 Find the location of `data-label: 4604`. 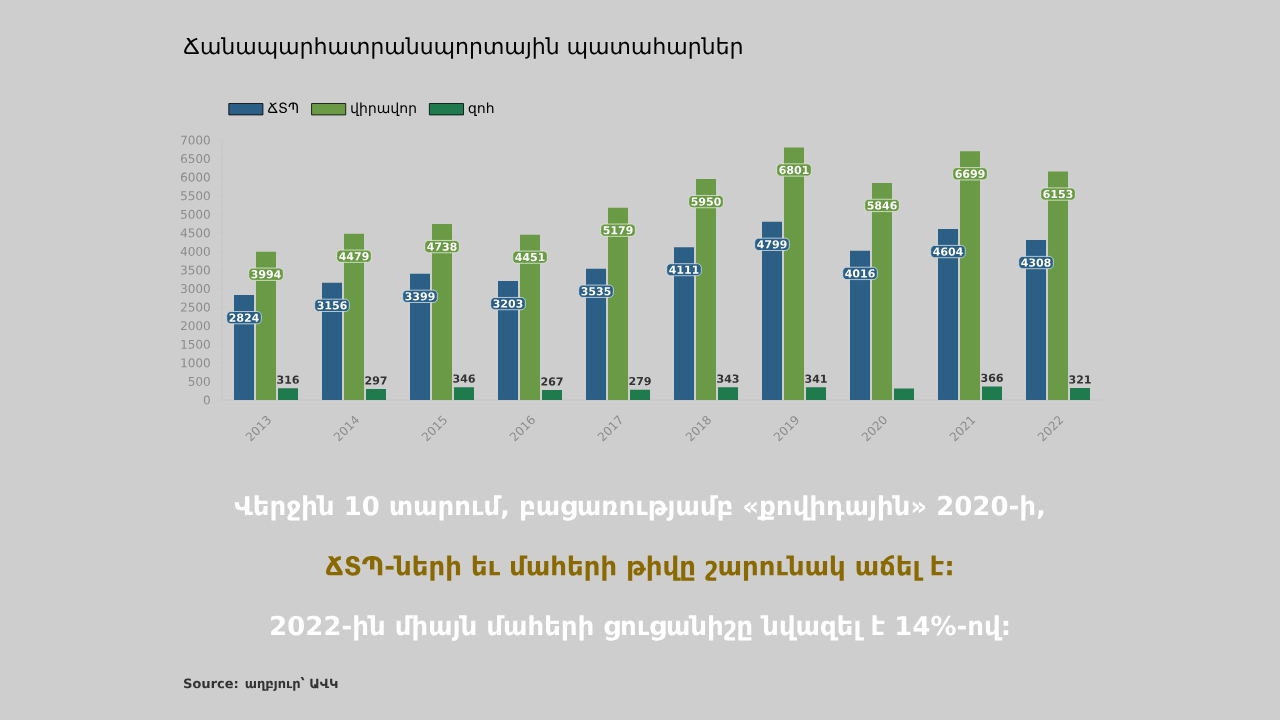

data-label: 4604 is located at coordinates (948, 251).